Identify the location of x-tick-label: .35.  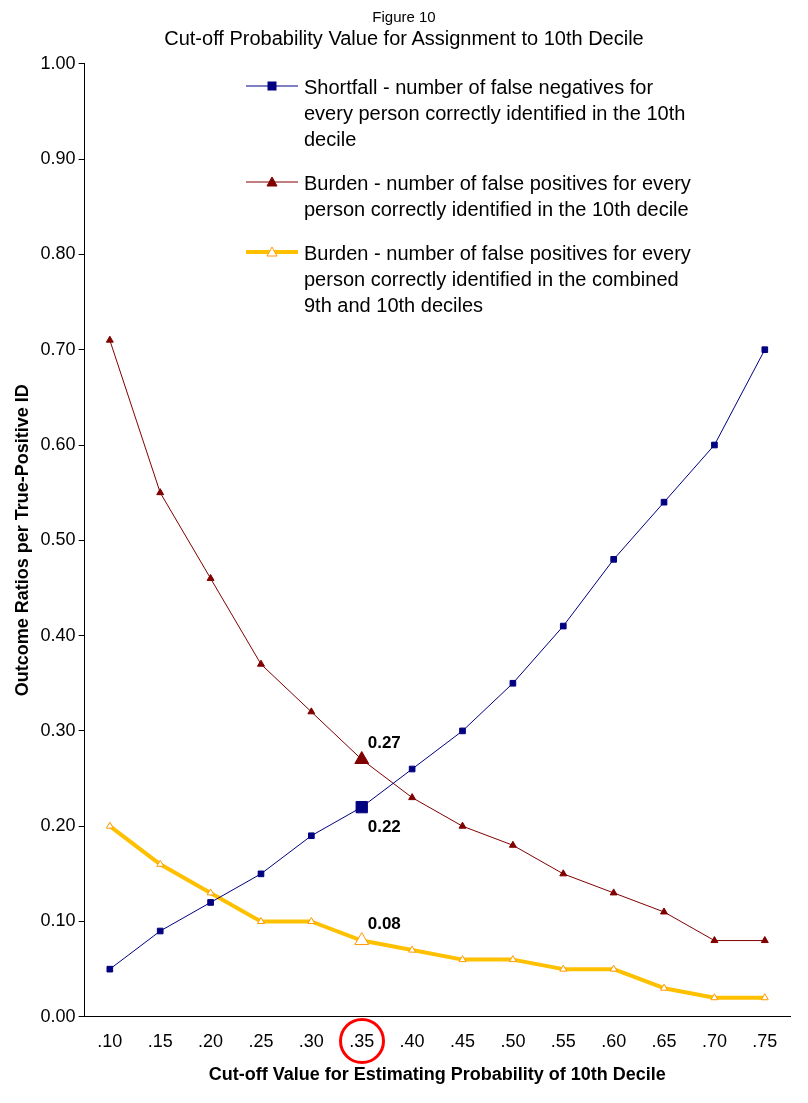
(362, 1040).